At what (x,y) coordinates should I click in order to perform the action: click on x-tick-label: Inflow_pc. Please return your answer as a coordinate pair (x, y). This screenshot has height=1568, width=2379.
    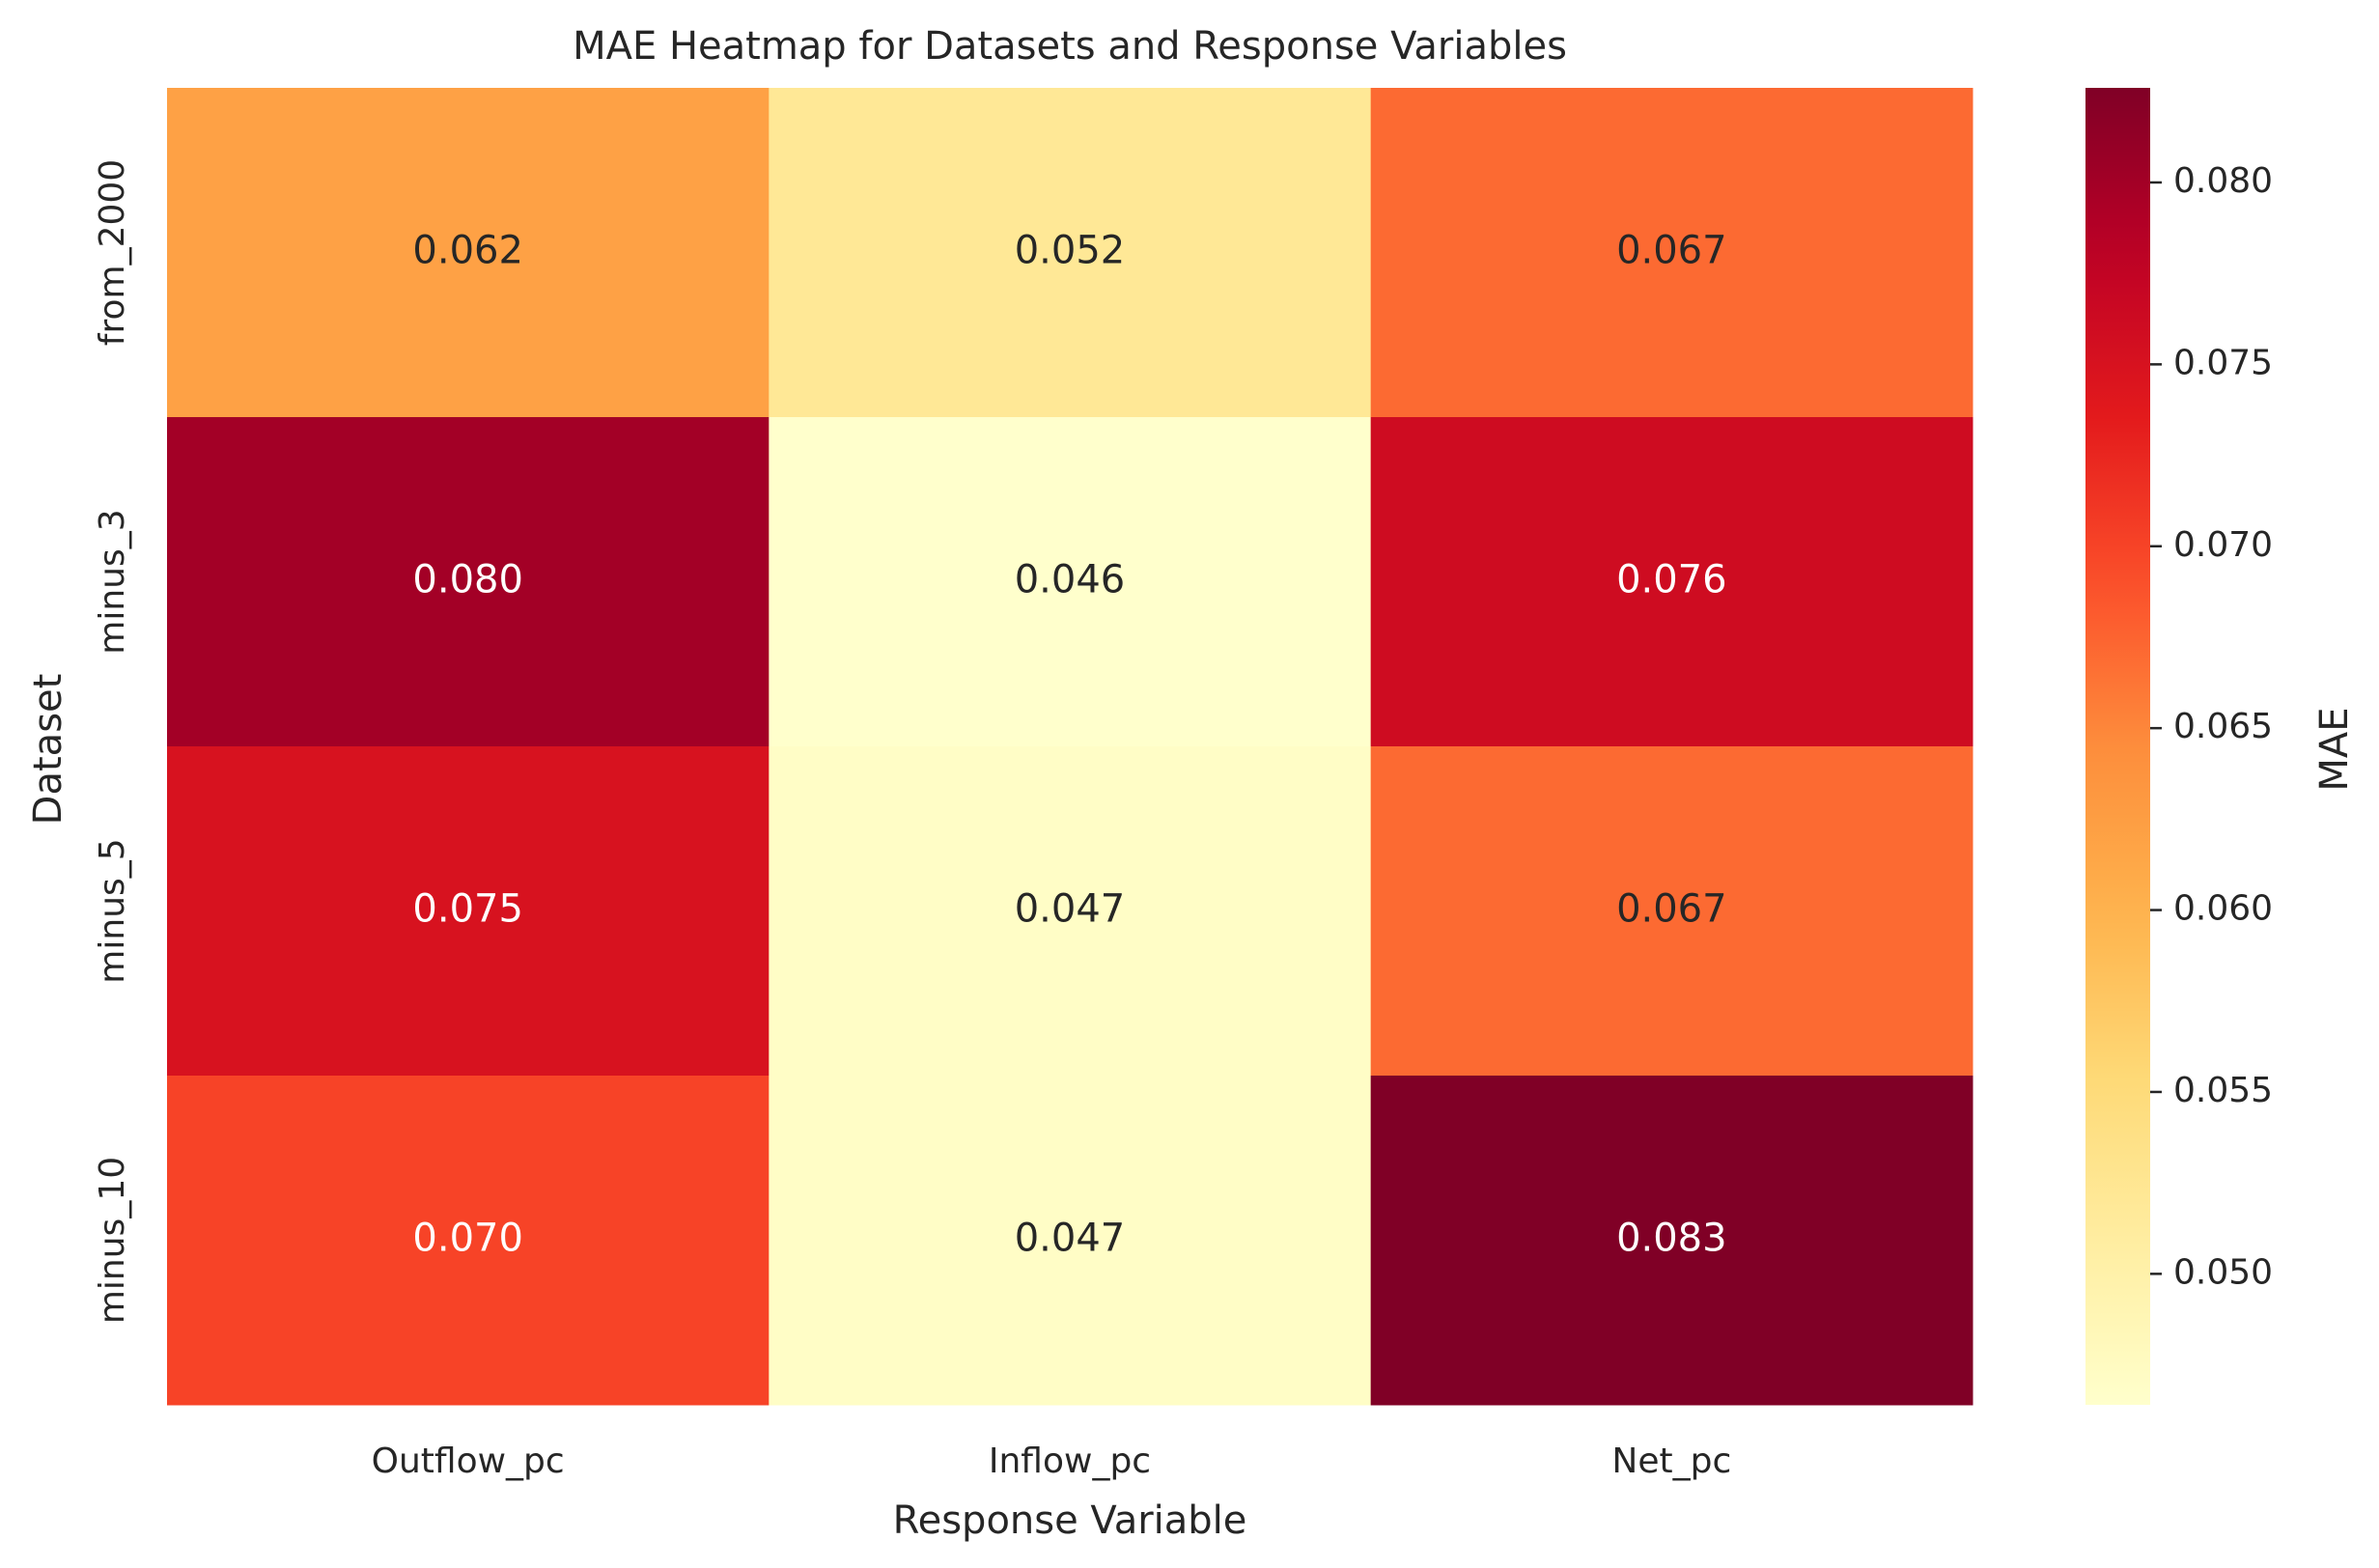
    Looking at the image, I should click on (1070, 1462).